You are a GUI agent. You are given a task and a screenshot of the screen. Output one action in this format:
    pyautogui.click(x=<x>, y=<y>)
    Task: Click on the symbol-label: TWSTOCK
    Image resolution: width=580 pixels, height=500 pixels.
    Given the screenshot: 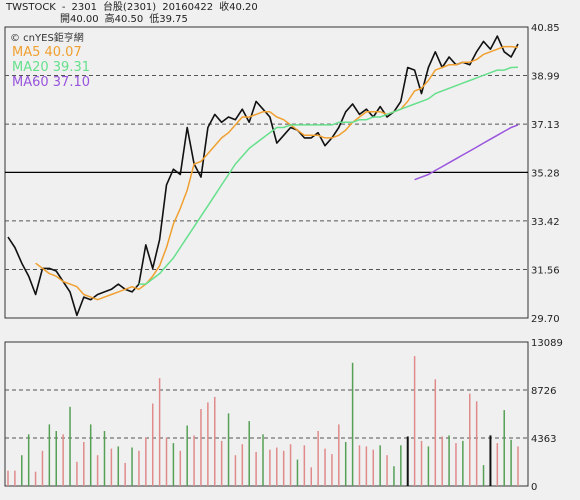 What is the action you would take?
    pyautogui.click(x=31, y=7)
    